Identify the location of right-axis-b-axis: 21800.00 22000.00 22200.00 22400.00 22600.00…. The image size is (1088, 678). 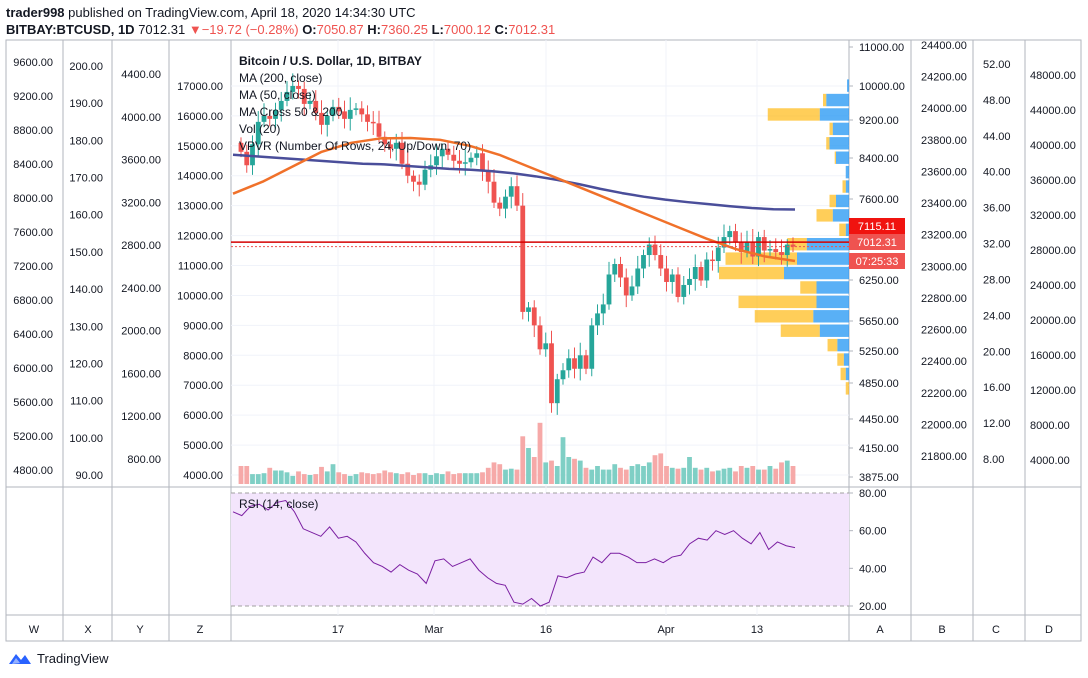
(944, 251).